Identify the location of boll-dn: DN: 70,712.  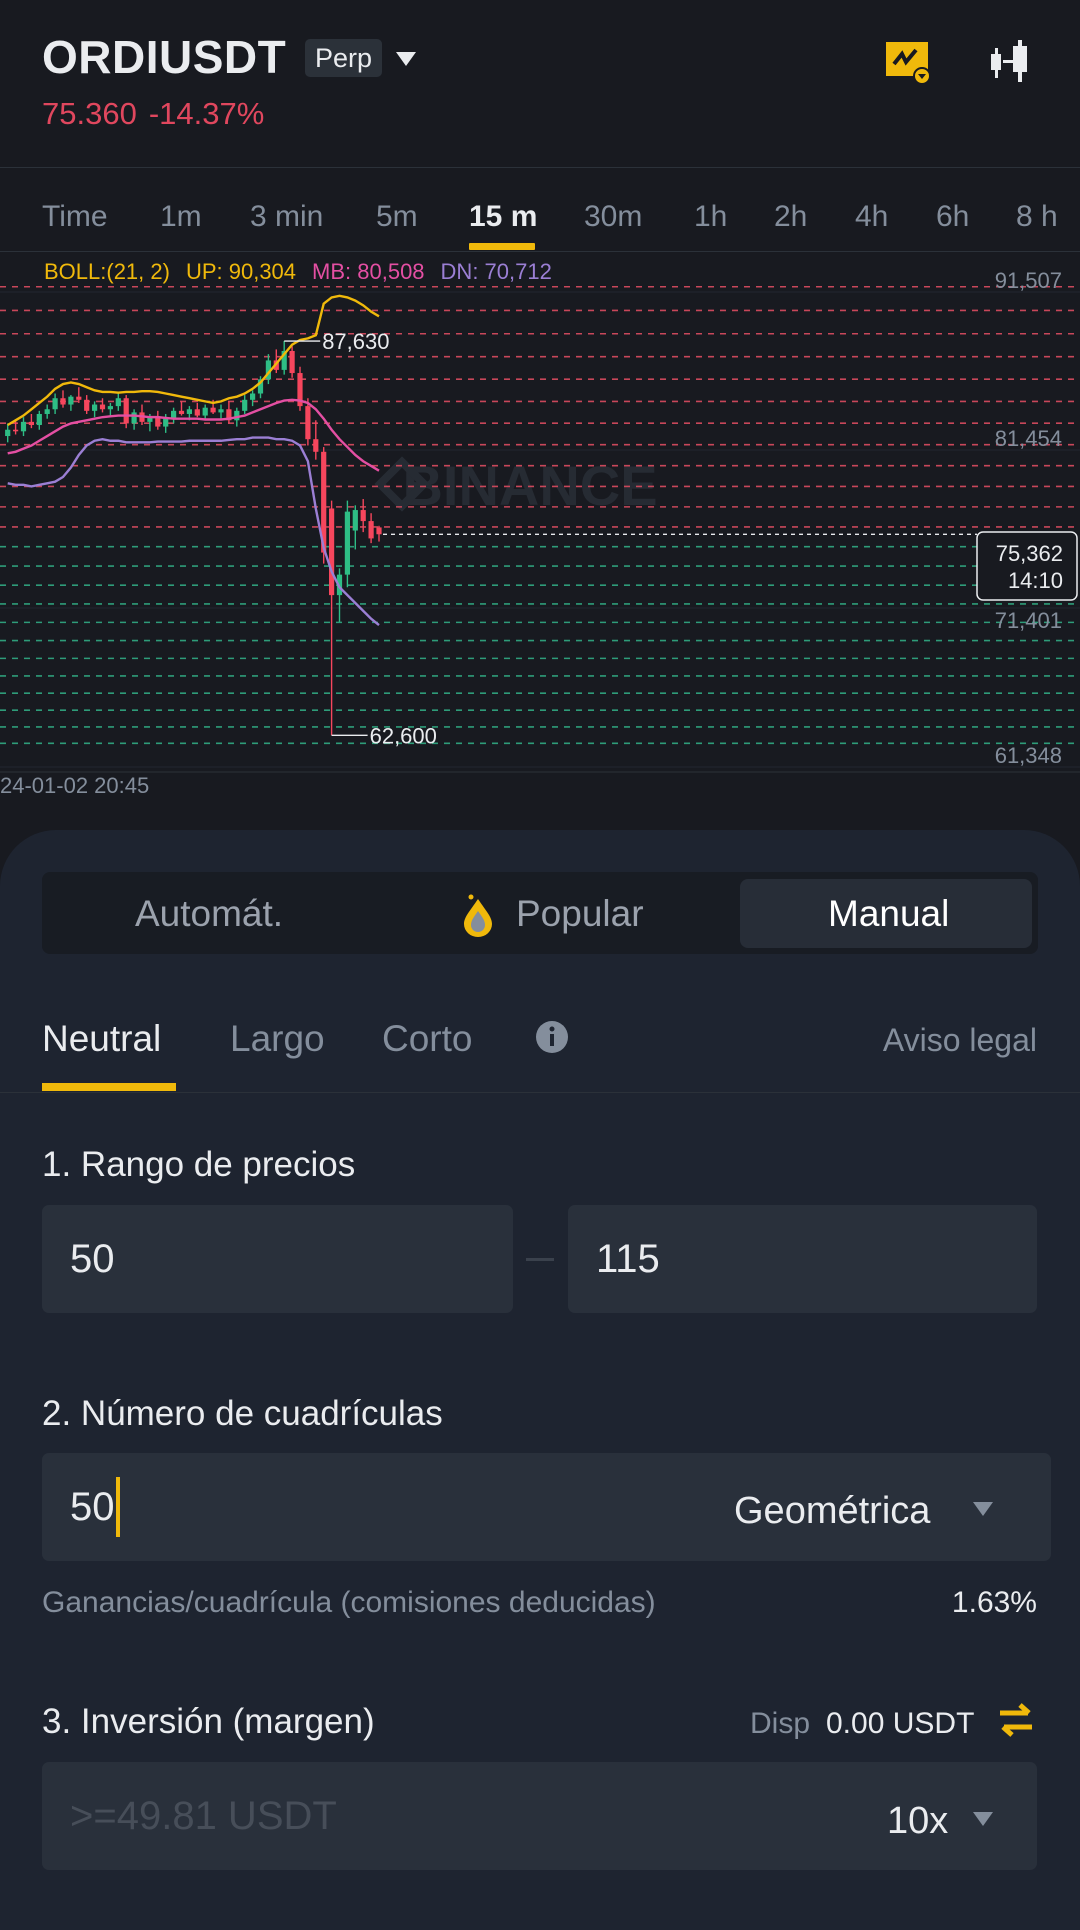
(496, 271).